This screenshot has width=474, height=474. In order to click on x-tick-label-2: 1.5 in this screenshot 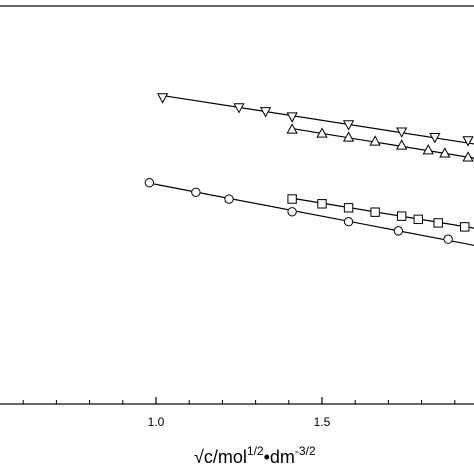, I will do `click(322, 422)`.